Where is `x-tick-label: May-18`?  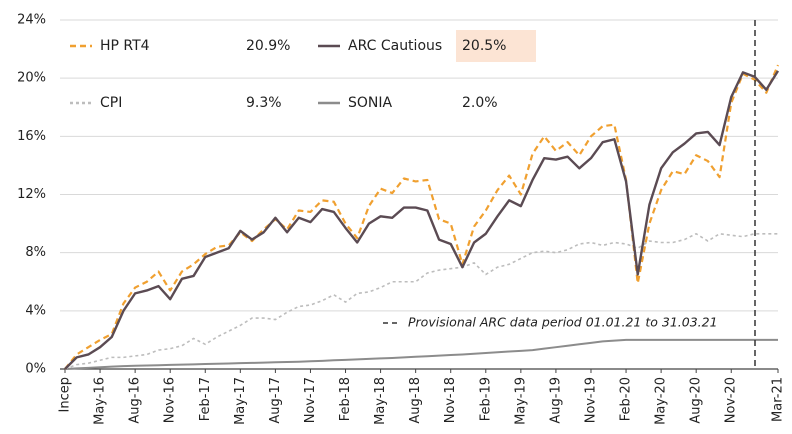 x-tick-label: May-18 is located at coordinates (380, 401).